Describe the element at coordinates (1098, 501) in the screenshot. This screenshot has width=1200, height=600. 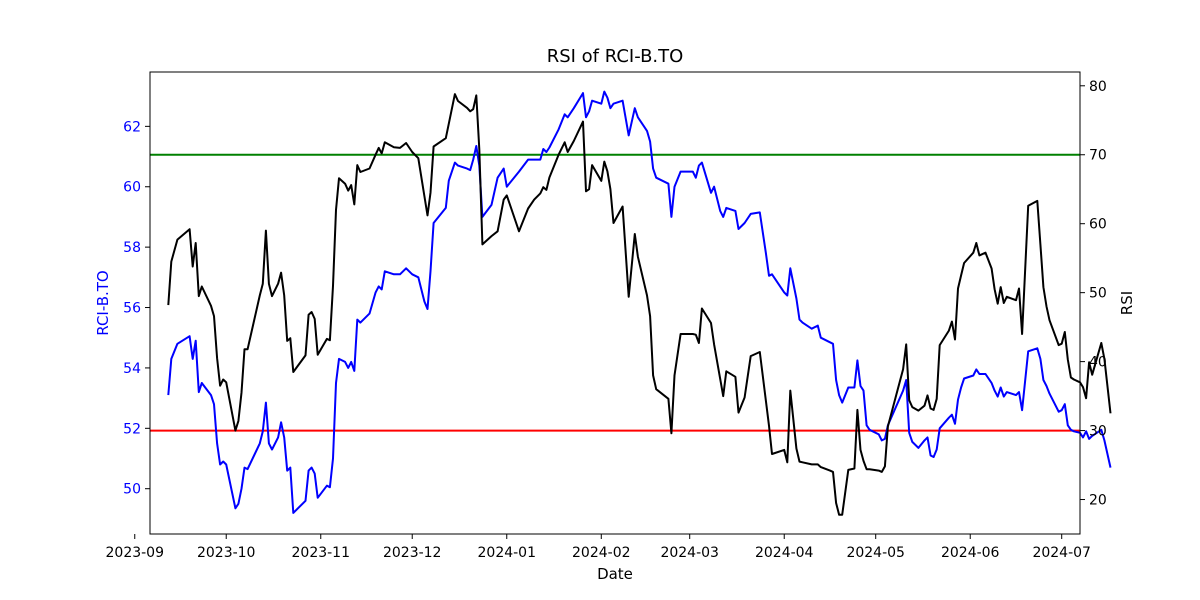
I see `y-right-tick-label: 20` at that location.